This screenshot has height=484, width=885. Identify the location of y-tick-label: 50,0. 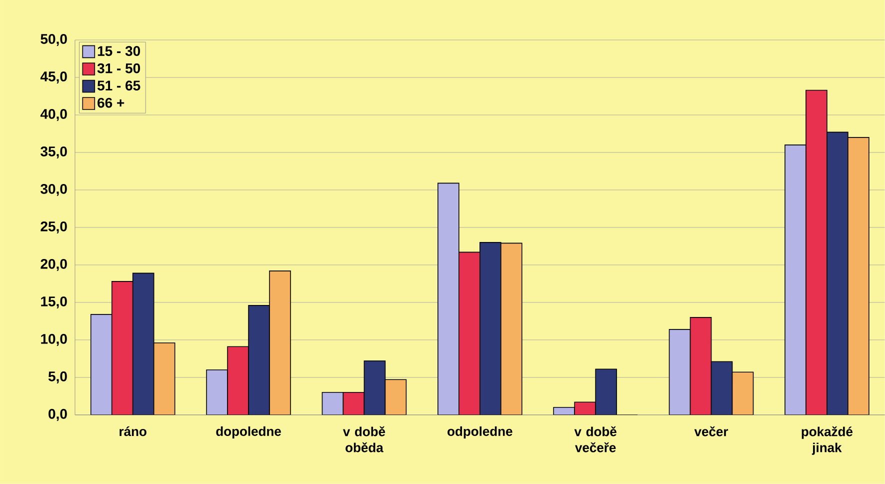
(53, 40).